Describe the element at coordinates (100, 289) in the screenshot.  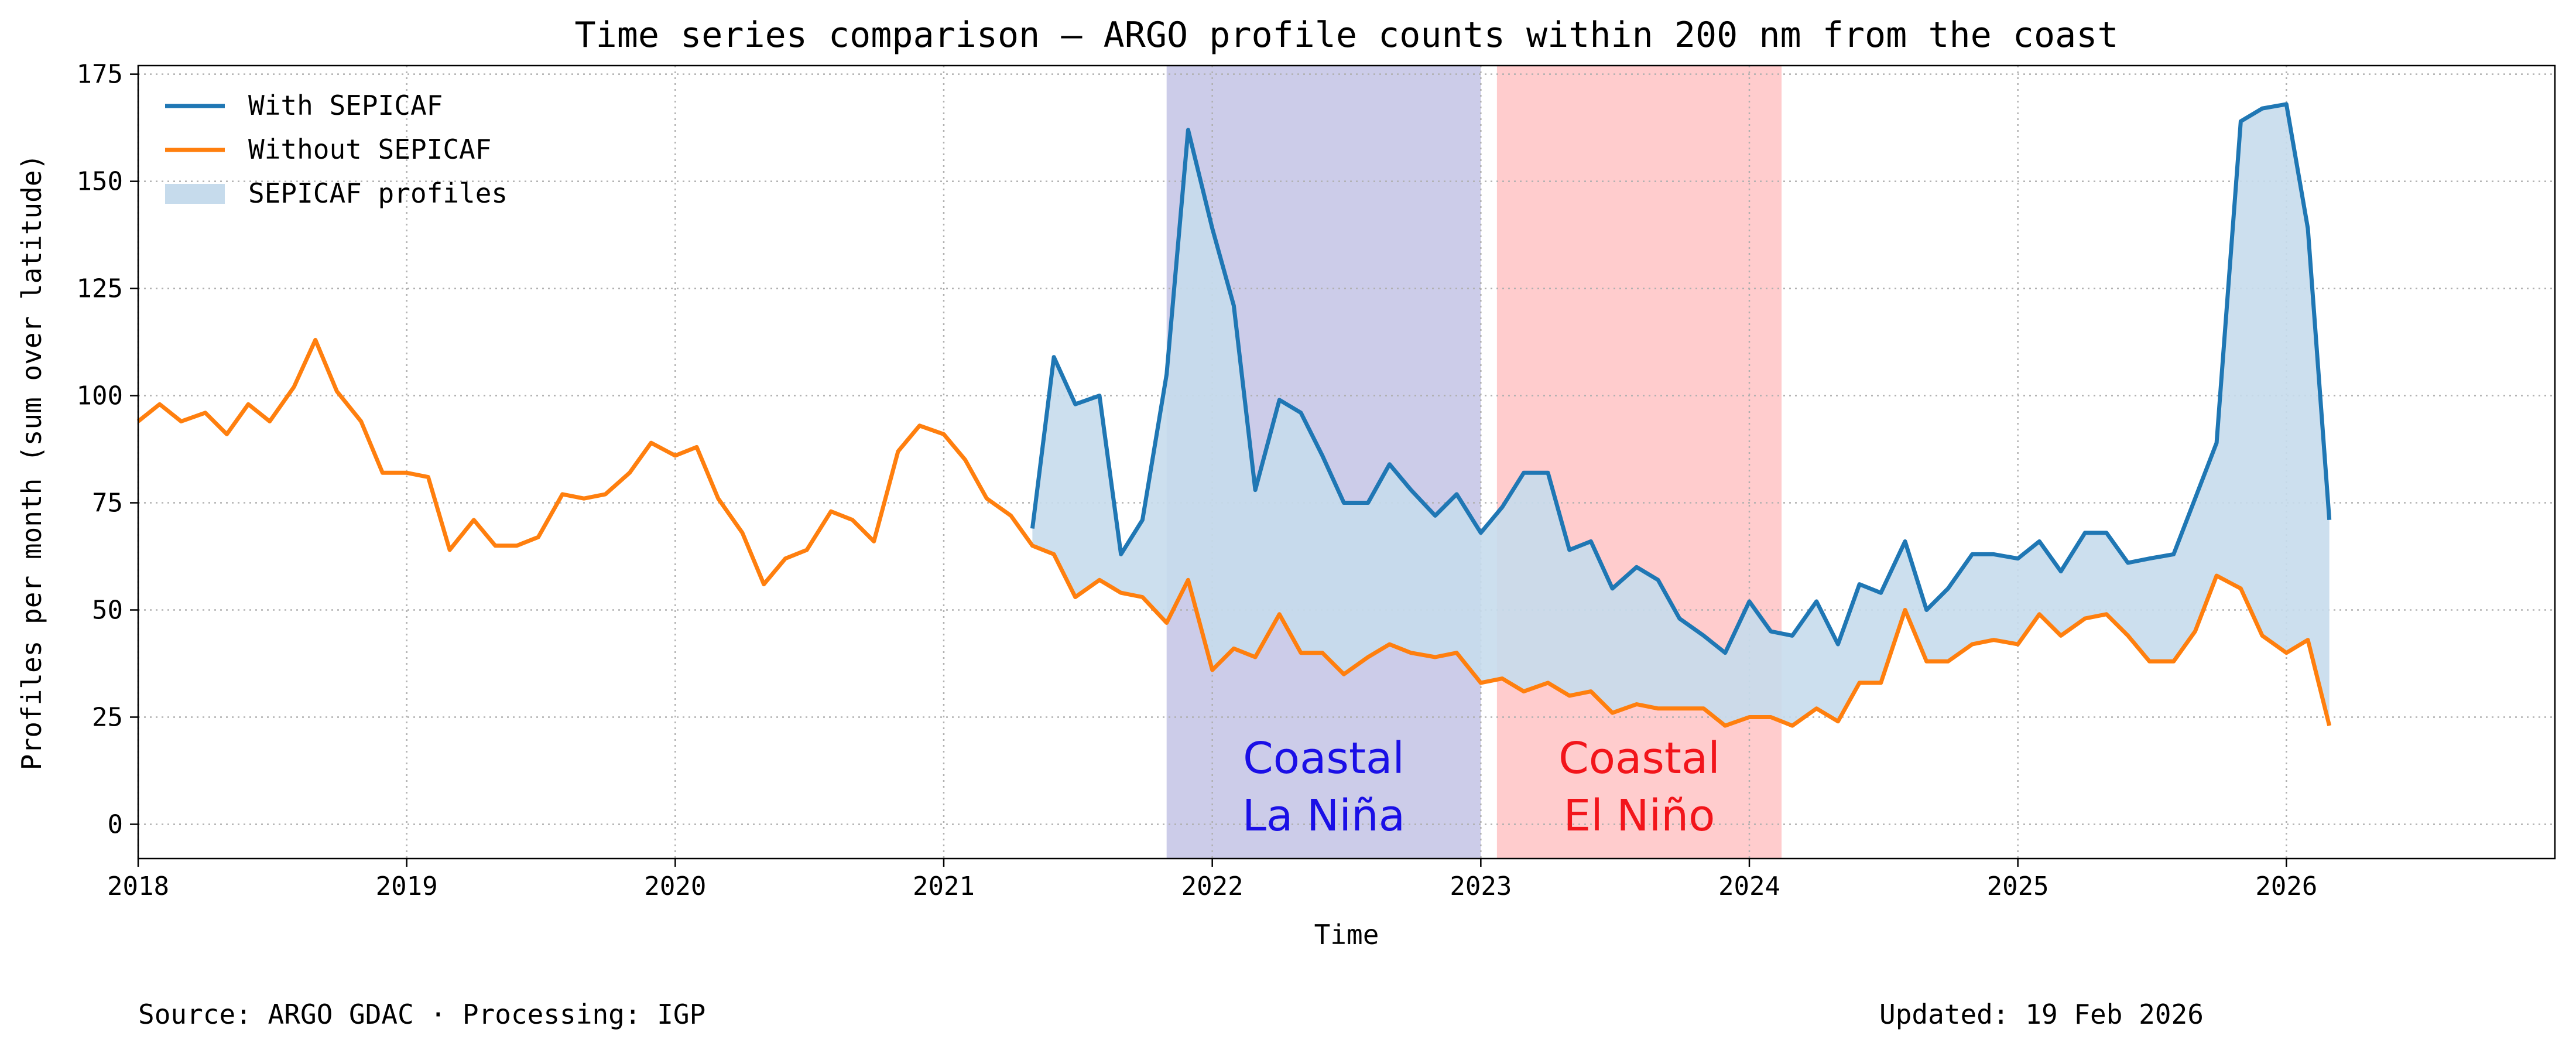
I see `y-tick-label: 125` at that location.